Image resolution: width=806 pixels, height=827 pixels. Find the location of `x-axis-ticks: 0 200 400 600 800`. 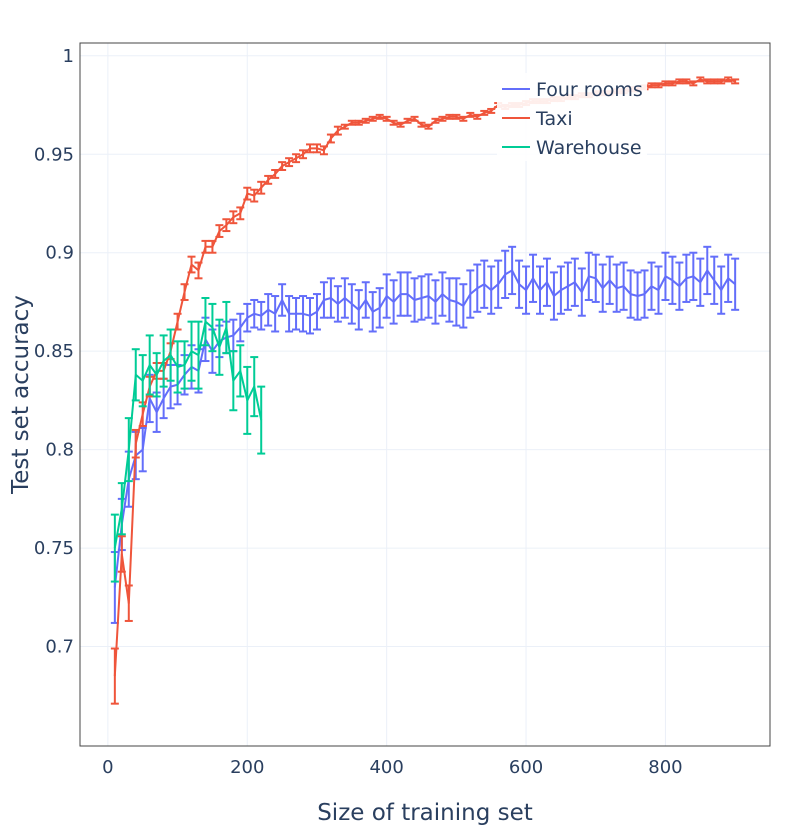

x-axis-ticks: 0 200 400 600 800 is located at coordinates (392, 767).